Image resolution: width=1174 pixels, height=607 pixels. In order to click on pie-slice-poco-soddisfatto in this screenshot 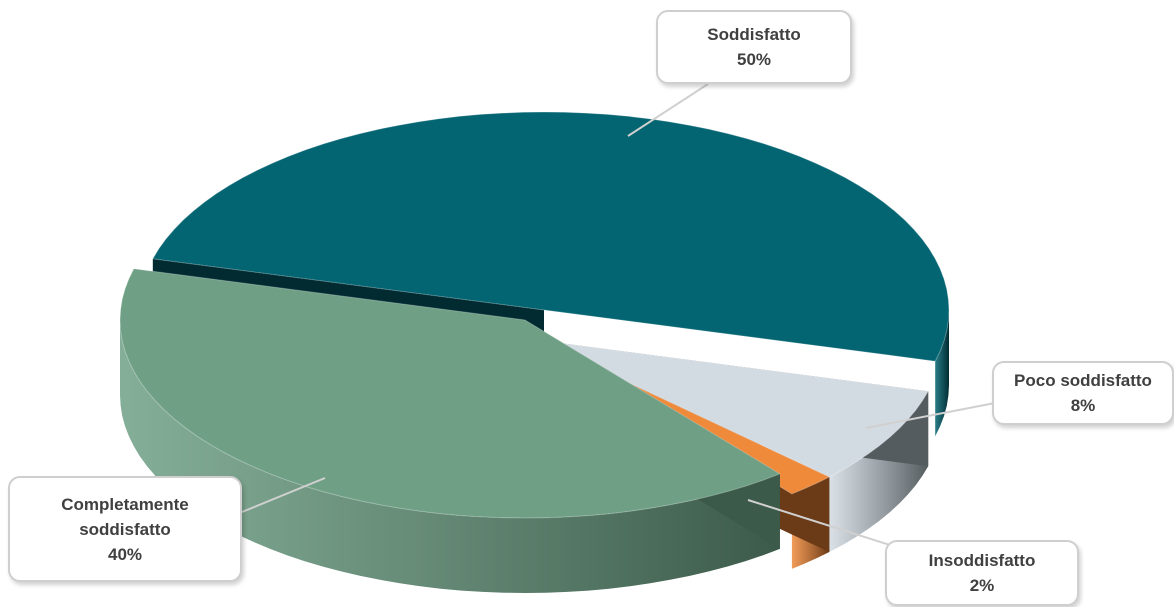, I will do `click(733, 445)`.